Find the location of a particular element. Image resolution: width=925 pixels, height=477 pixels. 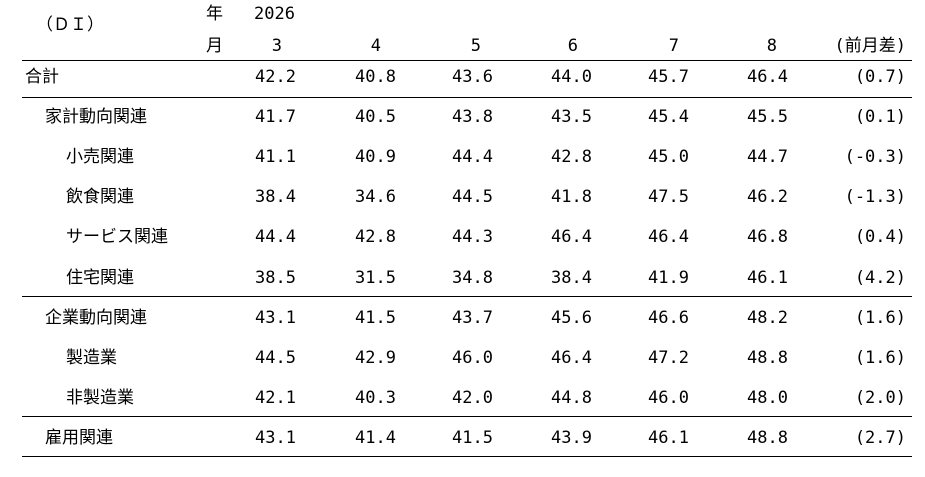

value-cell: 44.0 is located at coordinates (571, 77).